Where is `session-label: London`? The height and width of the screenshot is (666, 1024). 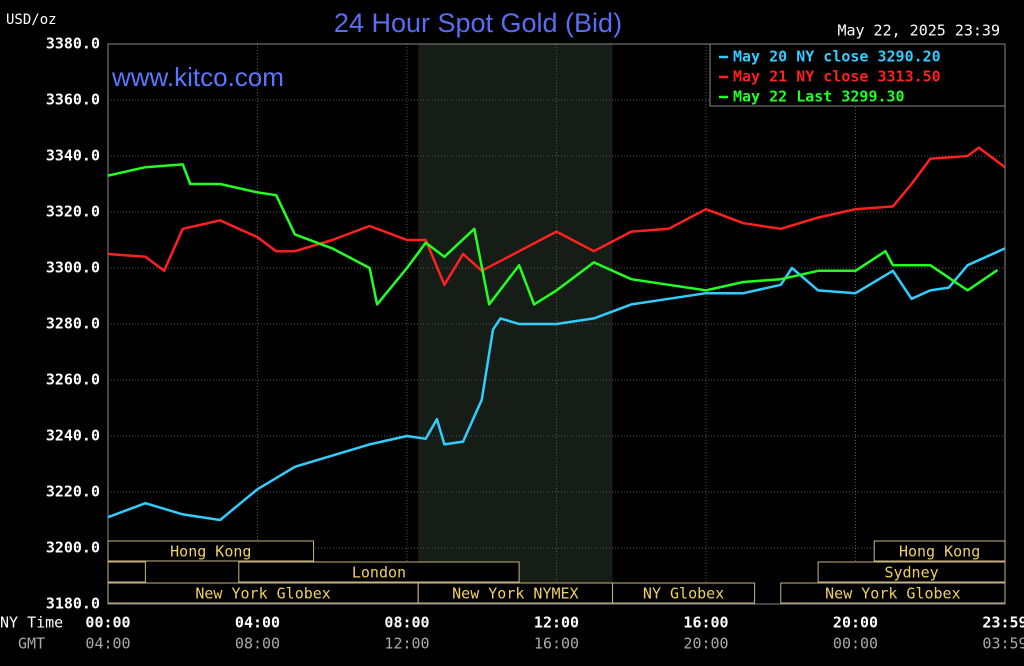 session-label: London is located at coordinates (379, 573).